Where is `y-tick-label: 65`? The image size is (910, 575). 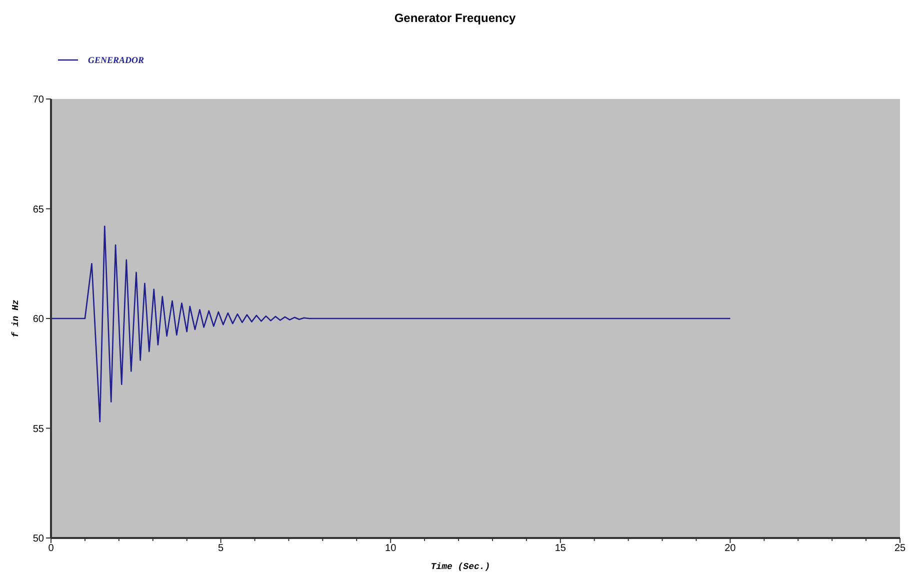
y-tick-label: 65 is located at coordinates (38, 210).